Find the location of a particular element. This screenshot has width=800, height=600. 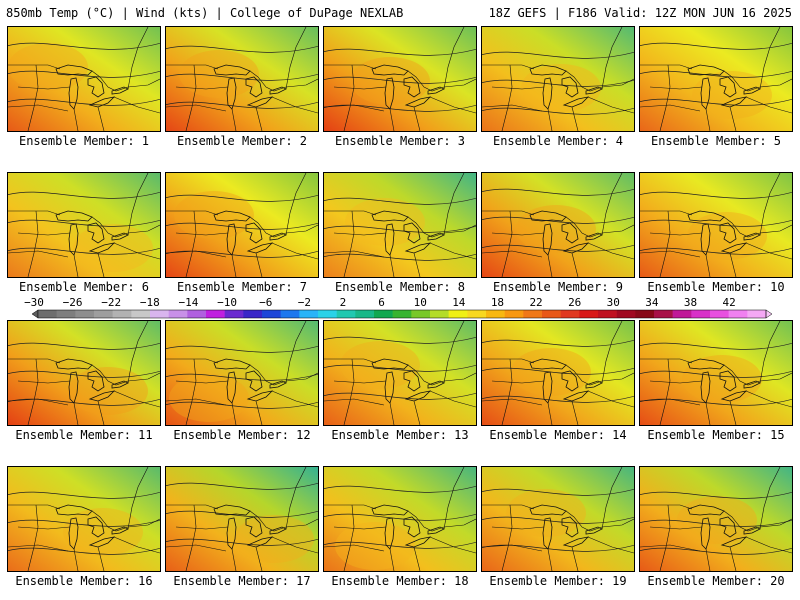

colorbar-tick-label: 6 is located at coordinates (381, 302).